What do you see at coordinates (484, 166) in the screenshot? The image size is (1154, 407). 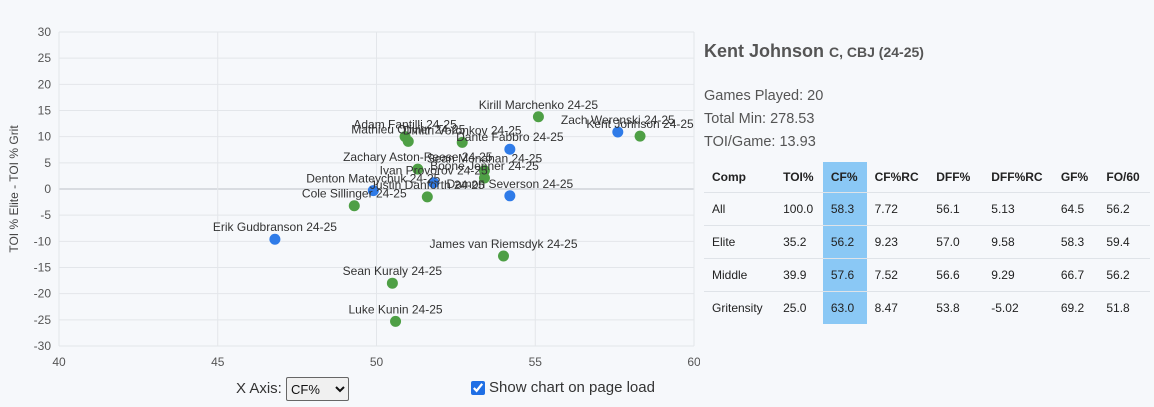 I see `data-point-label: Boone Jenner 24-25` at bounding box center [484, 166].